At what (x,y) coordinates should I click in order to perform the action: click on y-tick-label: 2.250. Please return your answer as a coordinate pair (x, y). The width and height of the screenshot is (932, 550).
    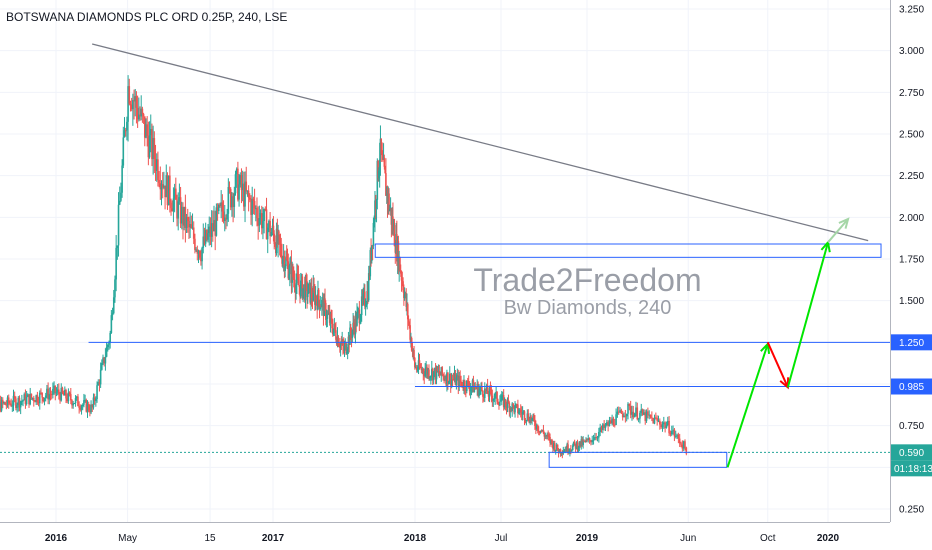
    Looking at the image, I should click on (911, 176).